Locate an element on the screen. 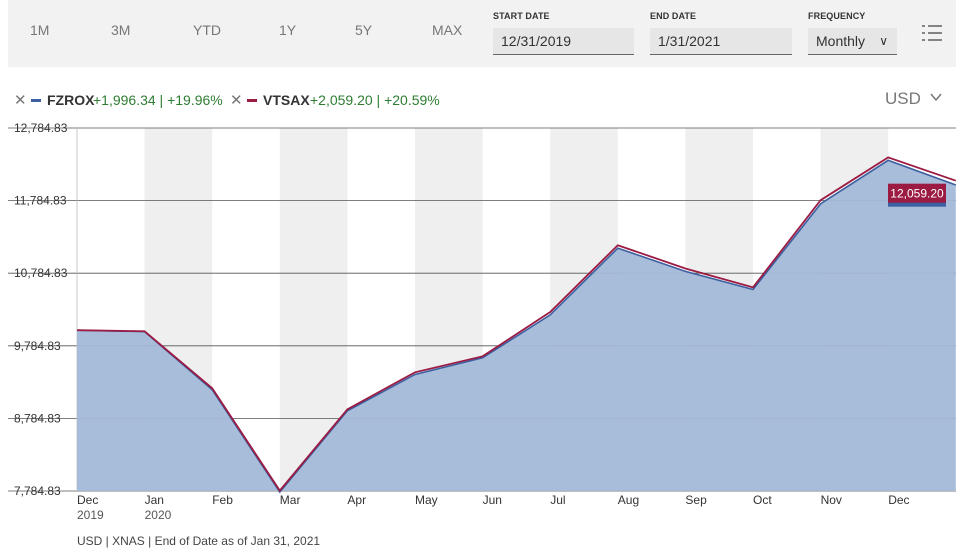 Image resolution: width=966 pixels, height=554 pixels. range-button-3m: 3M is located at coordinates (121, 30).